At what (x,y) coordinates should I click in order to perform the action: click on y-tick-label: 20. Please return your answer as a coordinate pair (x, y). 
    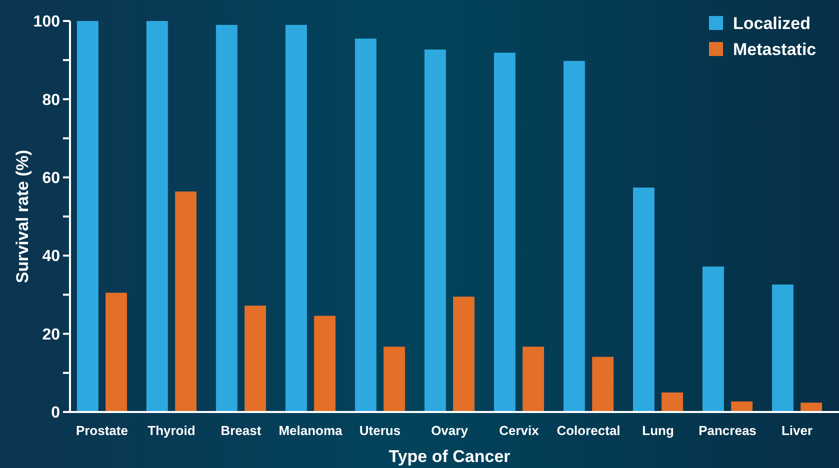
    Looking at the image, I should click on (51, 335).